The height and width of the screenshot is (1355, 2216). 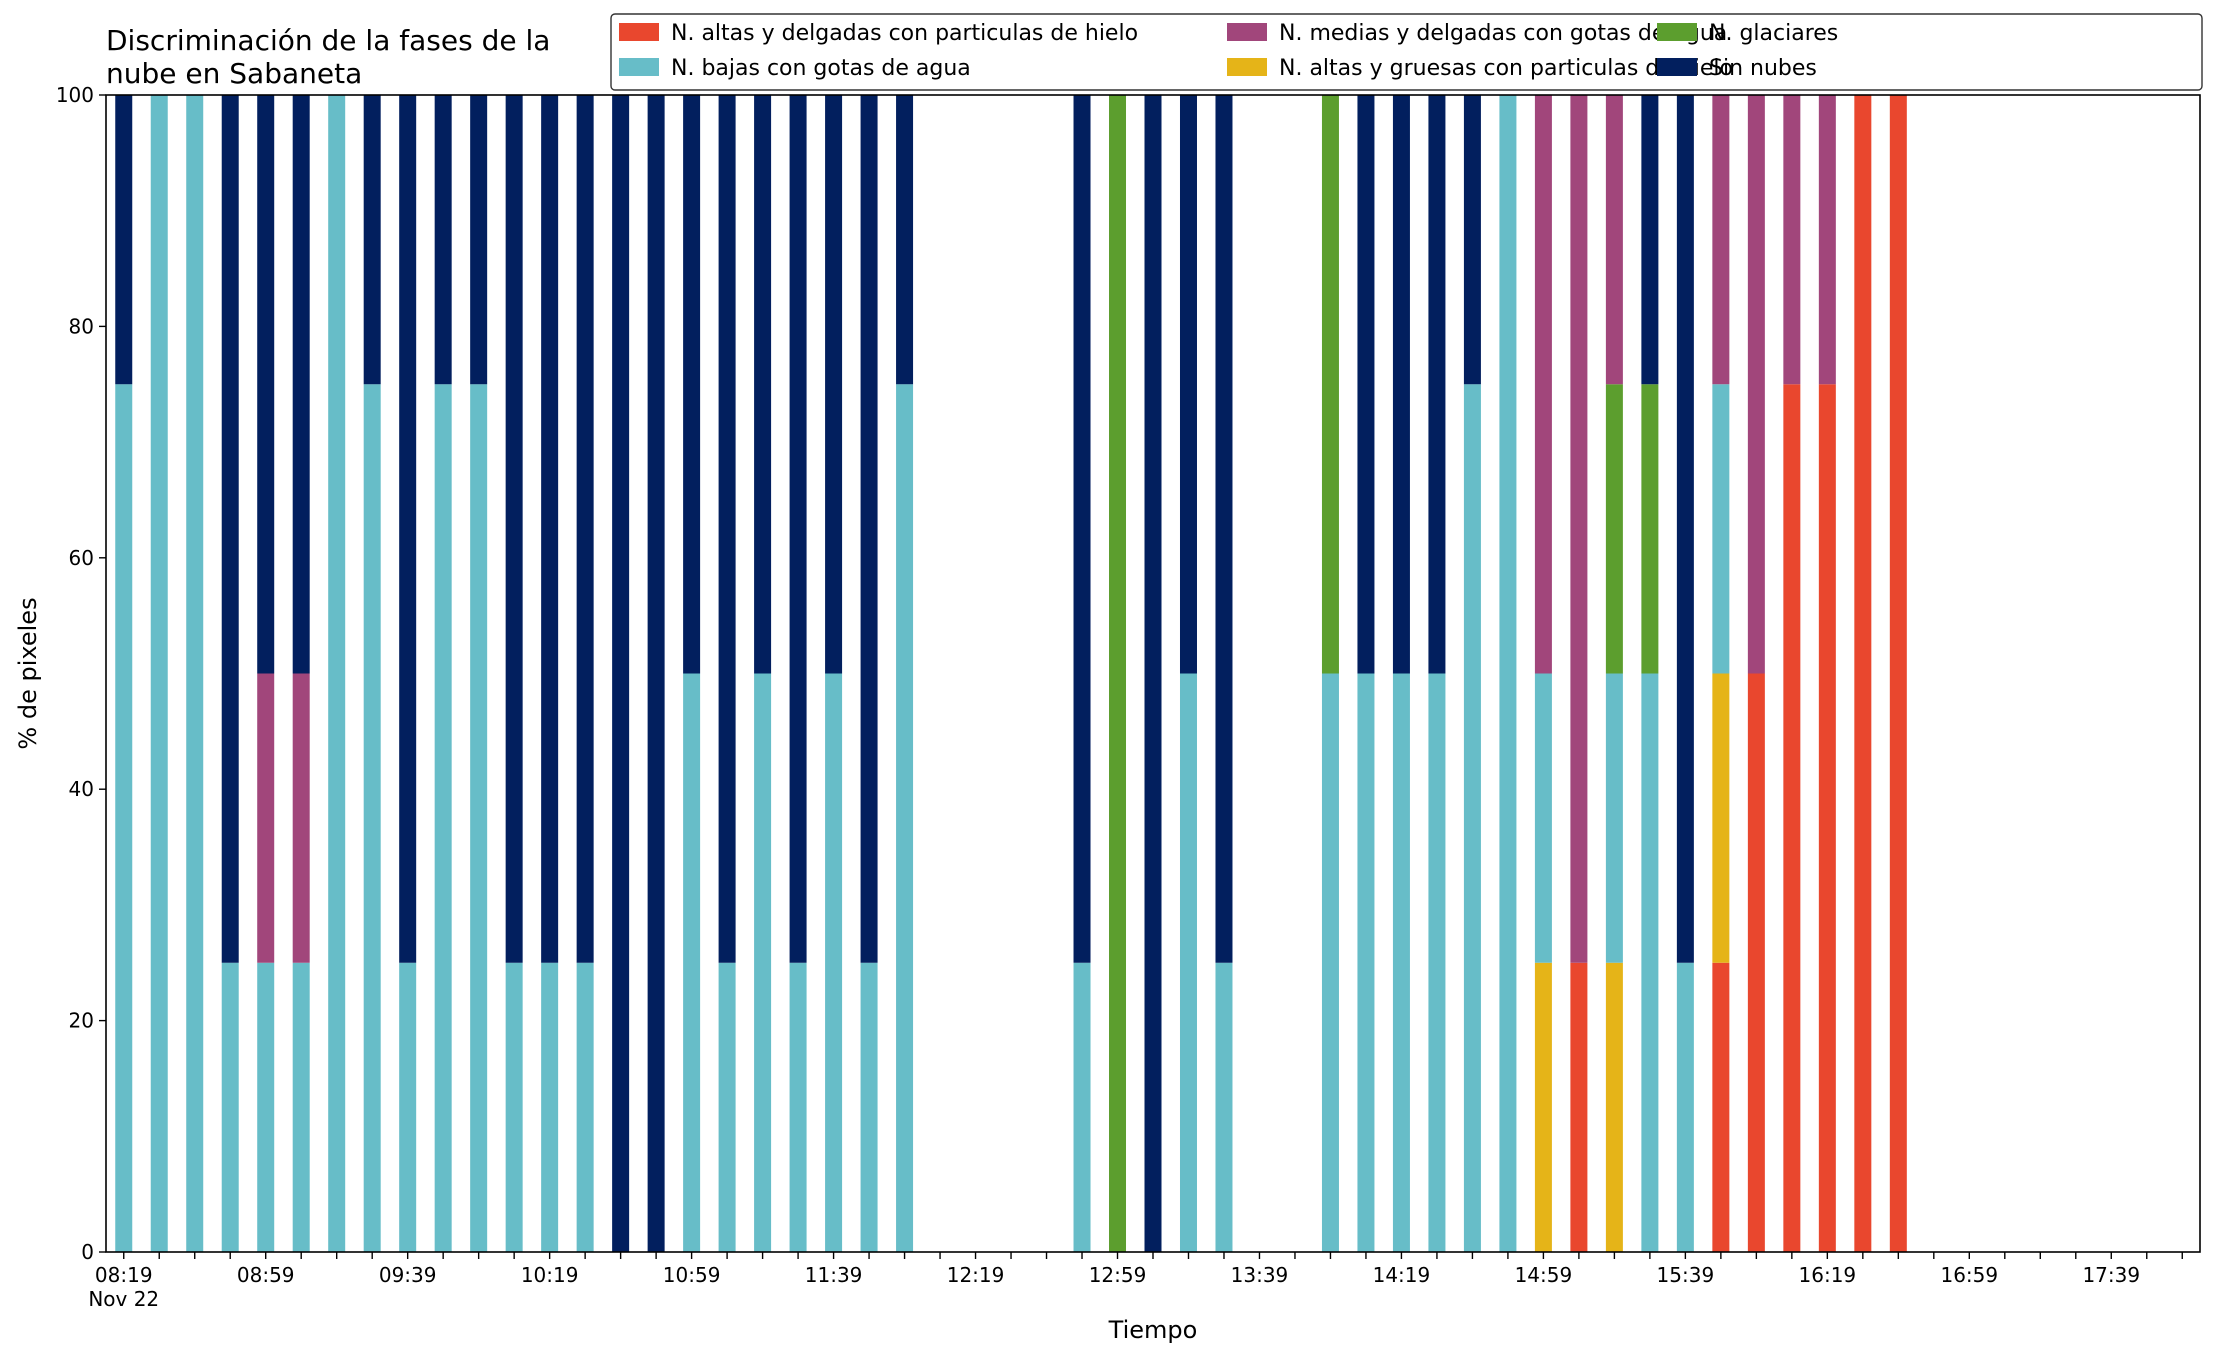 I want to click on legend-box, so click(x=1406, y=52).